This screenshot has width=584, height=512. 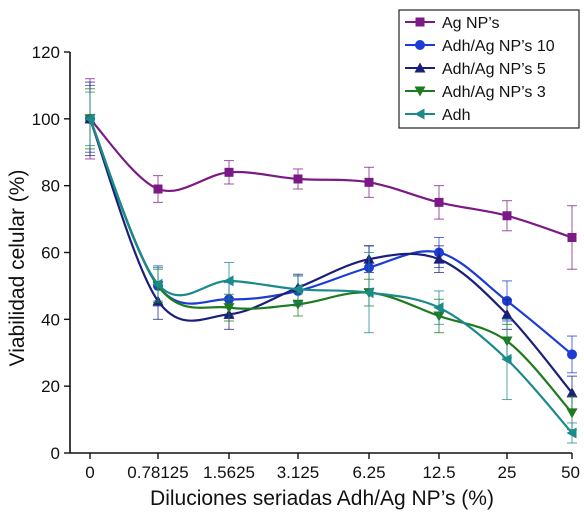 I want to click on legend-item: Adh/Ag NP’s 3, so click(x=475, y=92).